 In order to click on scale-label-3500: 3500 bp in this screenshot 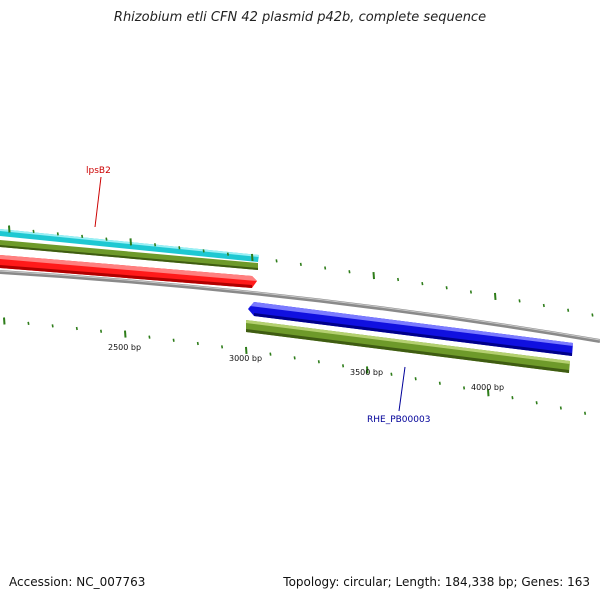, I will do `click(366, 372)`.